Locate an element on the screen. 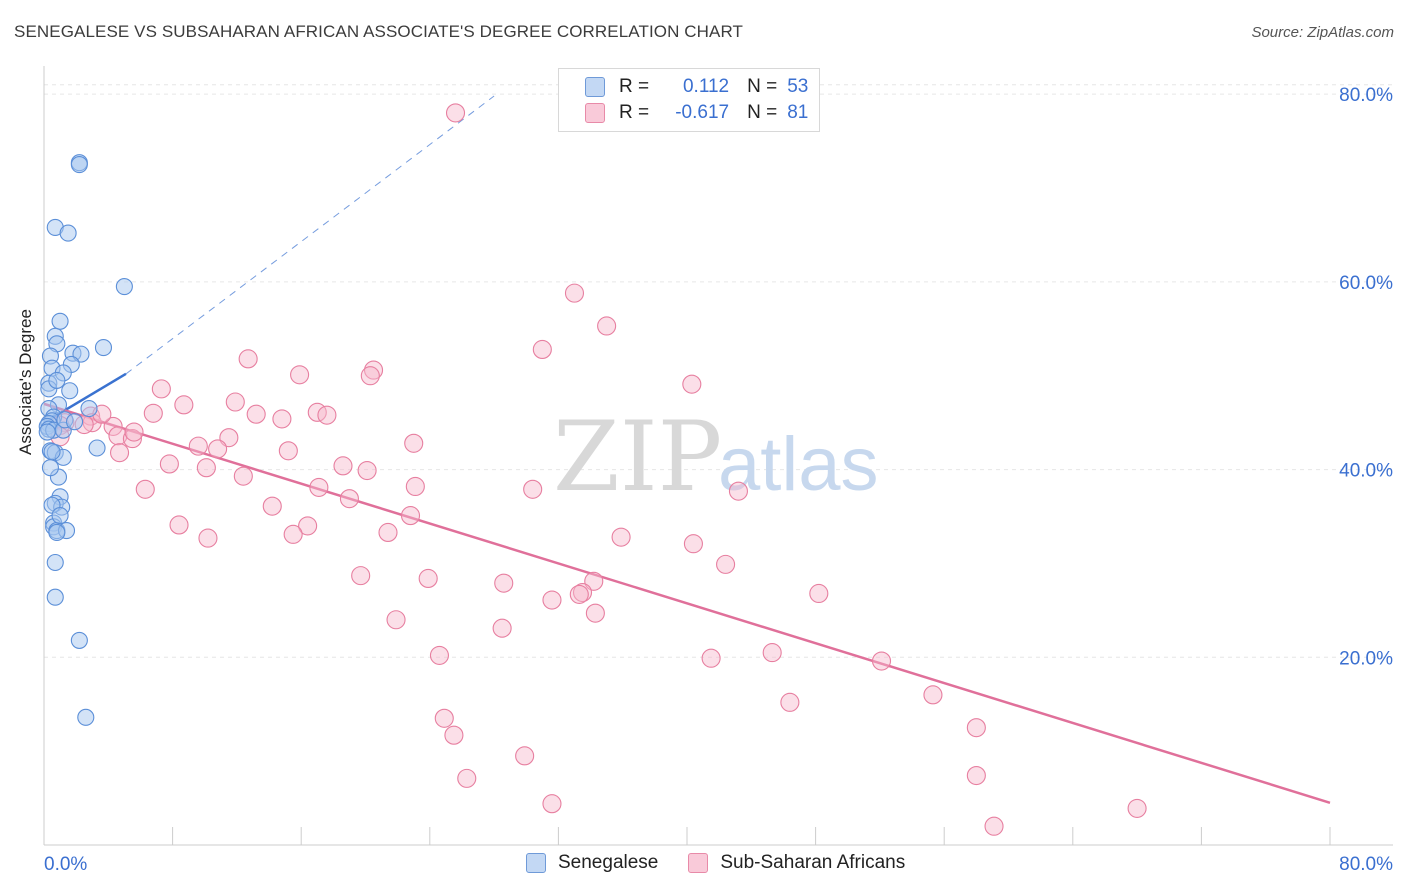 Image resolution: width=1406 pixels, height=892 pixels. y-tick-label: 20.0% is located at coordinates (1366, 658).